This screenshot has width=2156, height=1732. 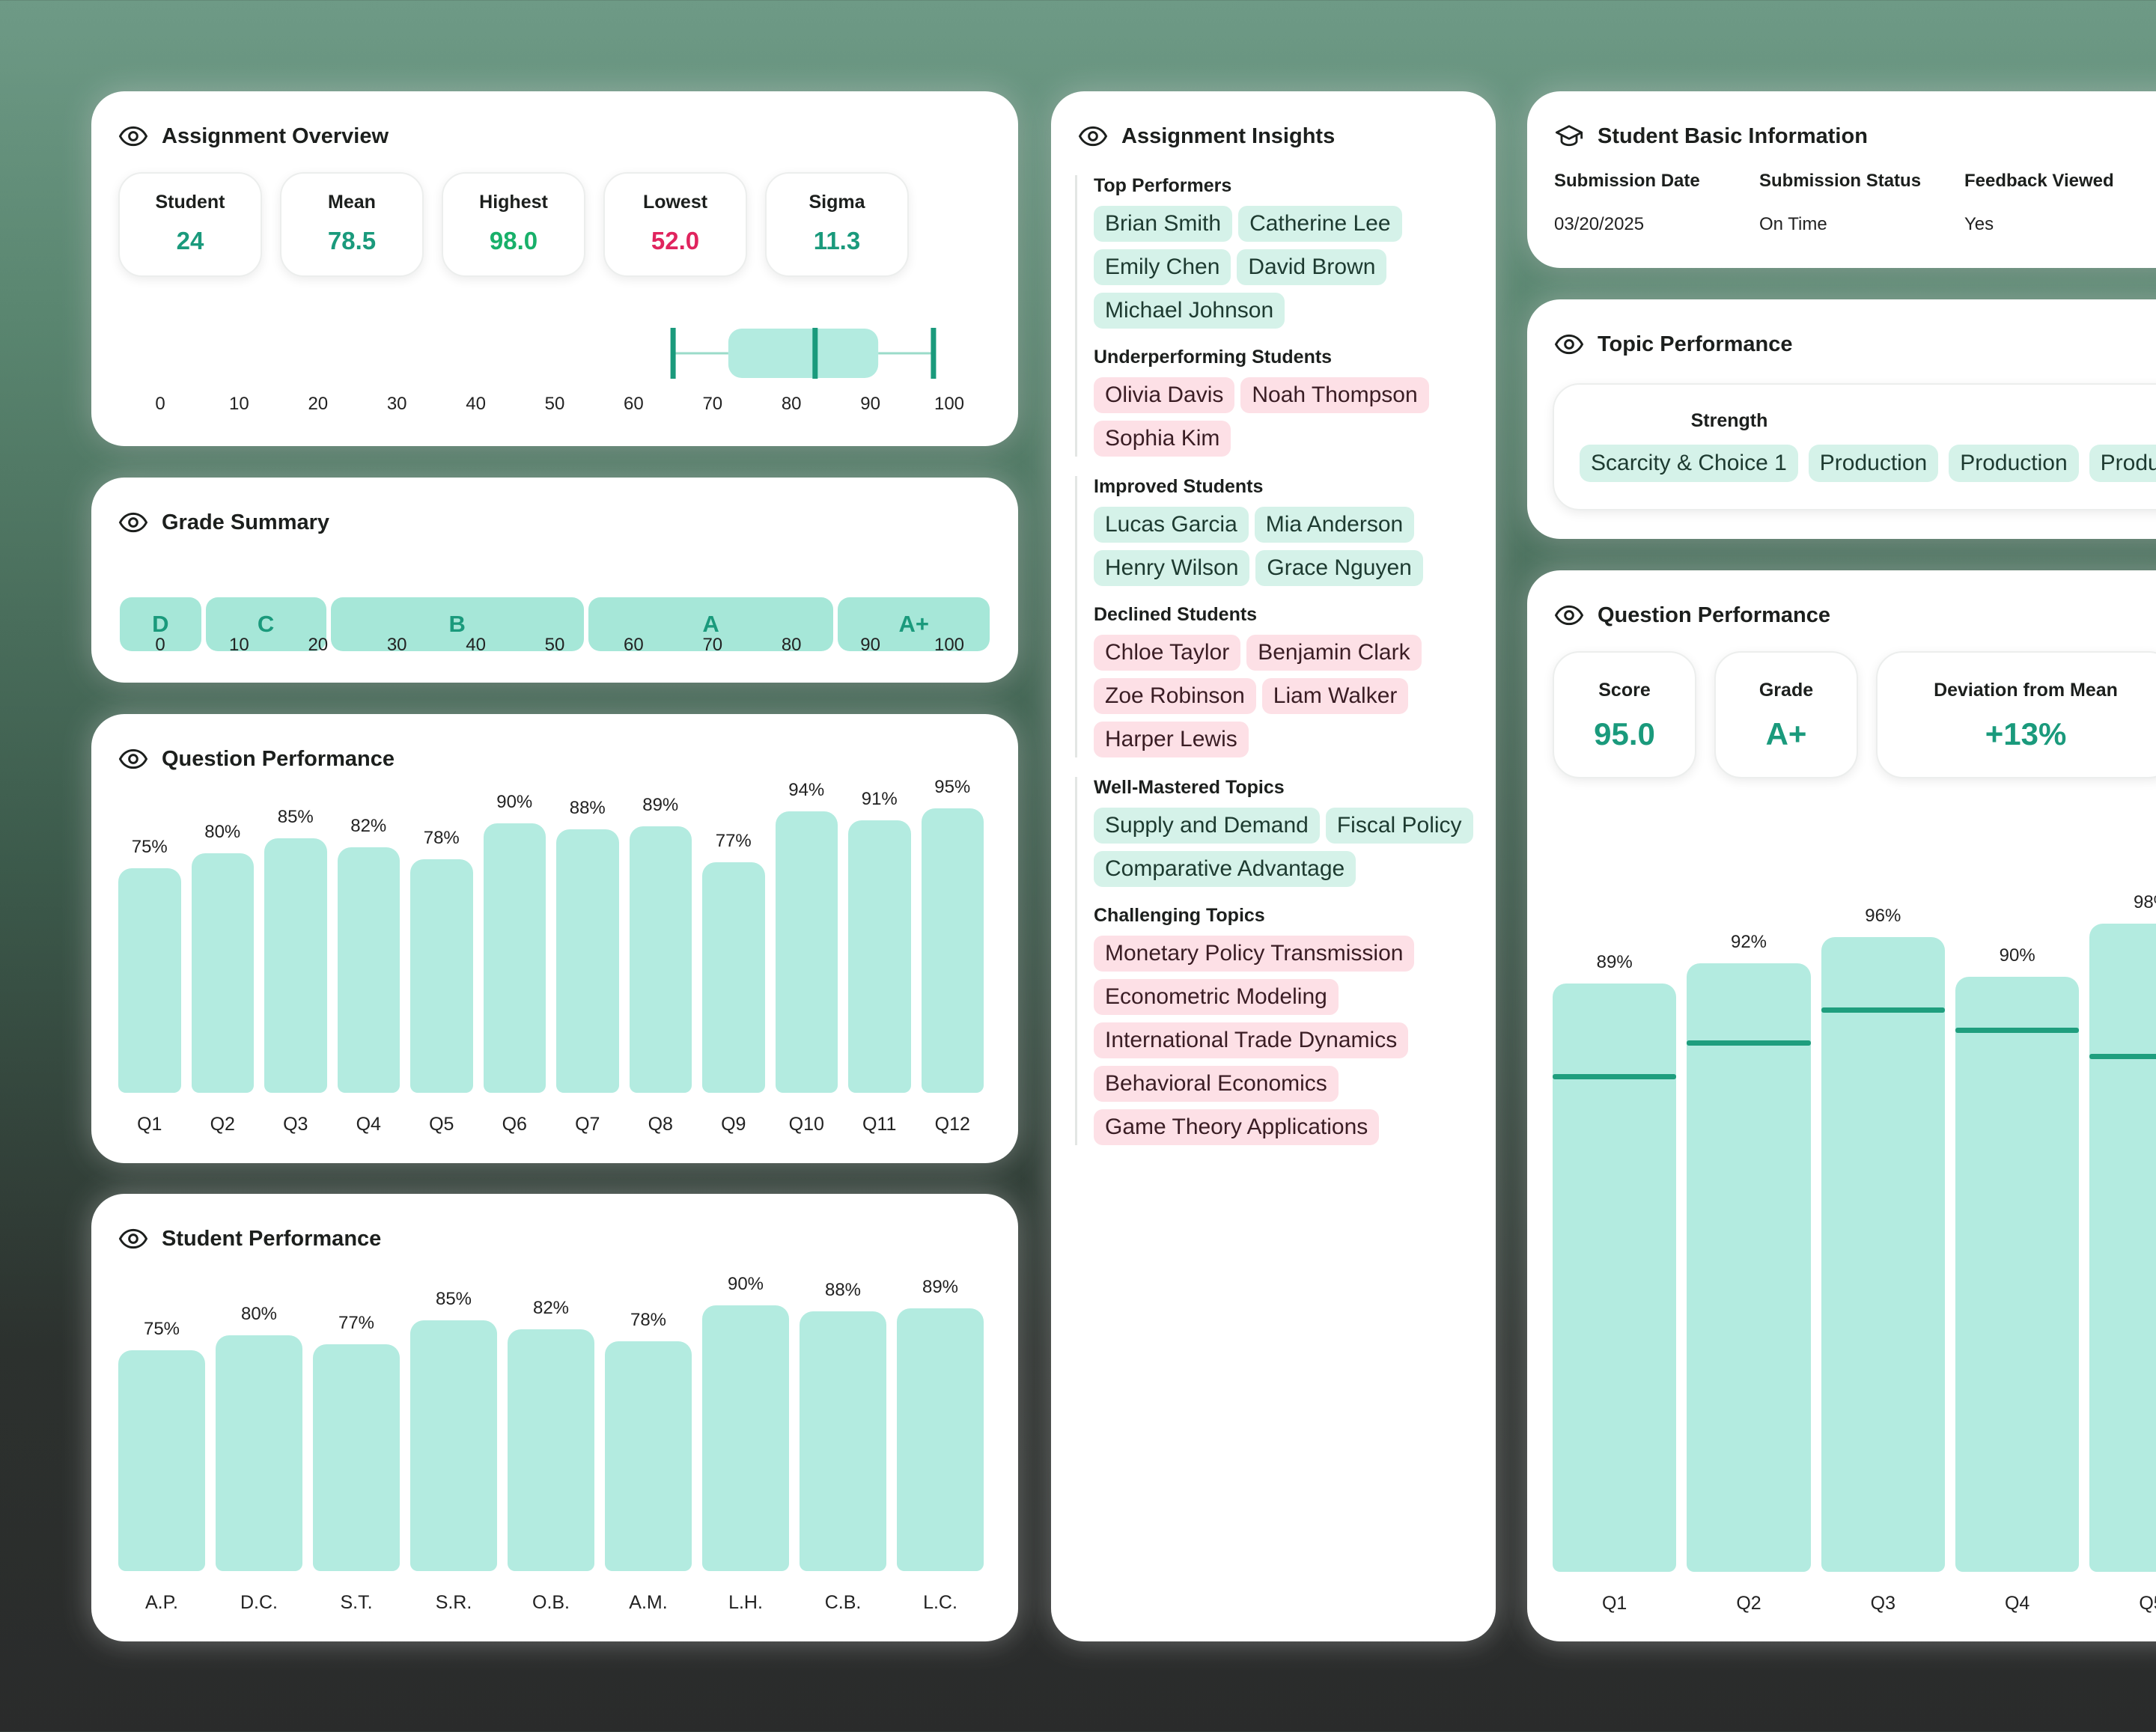 I want to click on bar-value-label: 98%, so click(x=2144, y=902).